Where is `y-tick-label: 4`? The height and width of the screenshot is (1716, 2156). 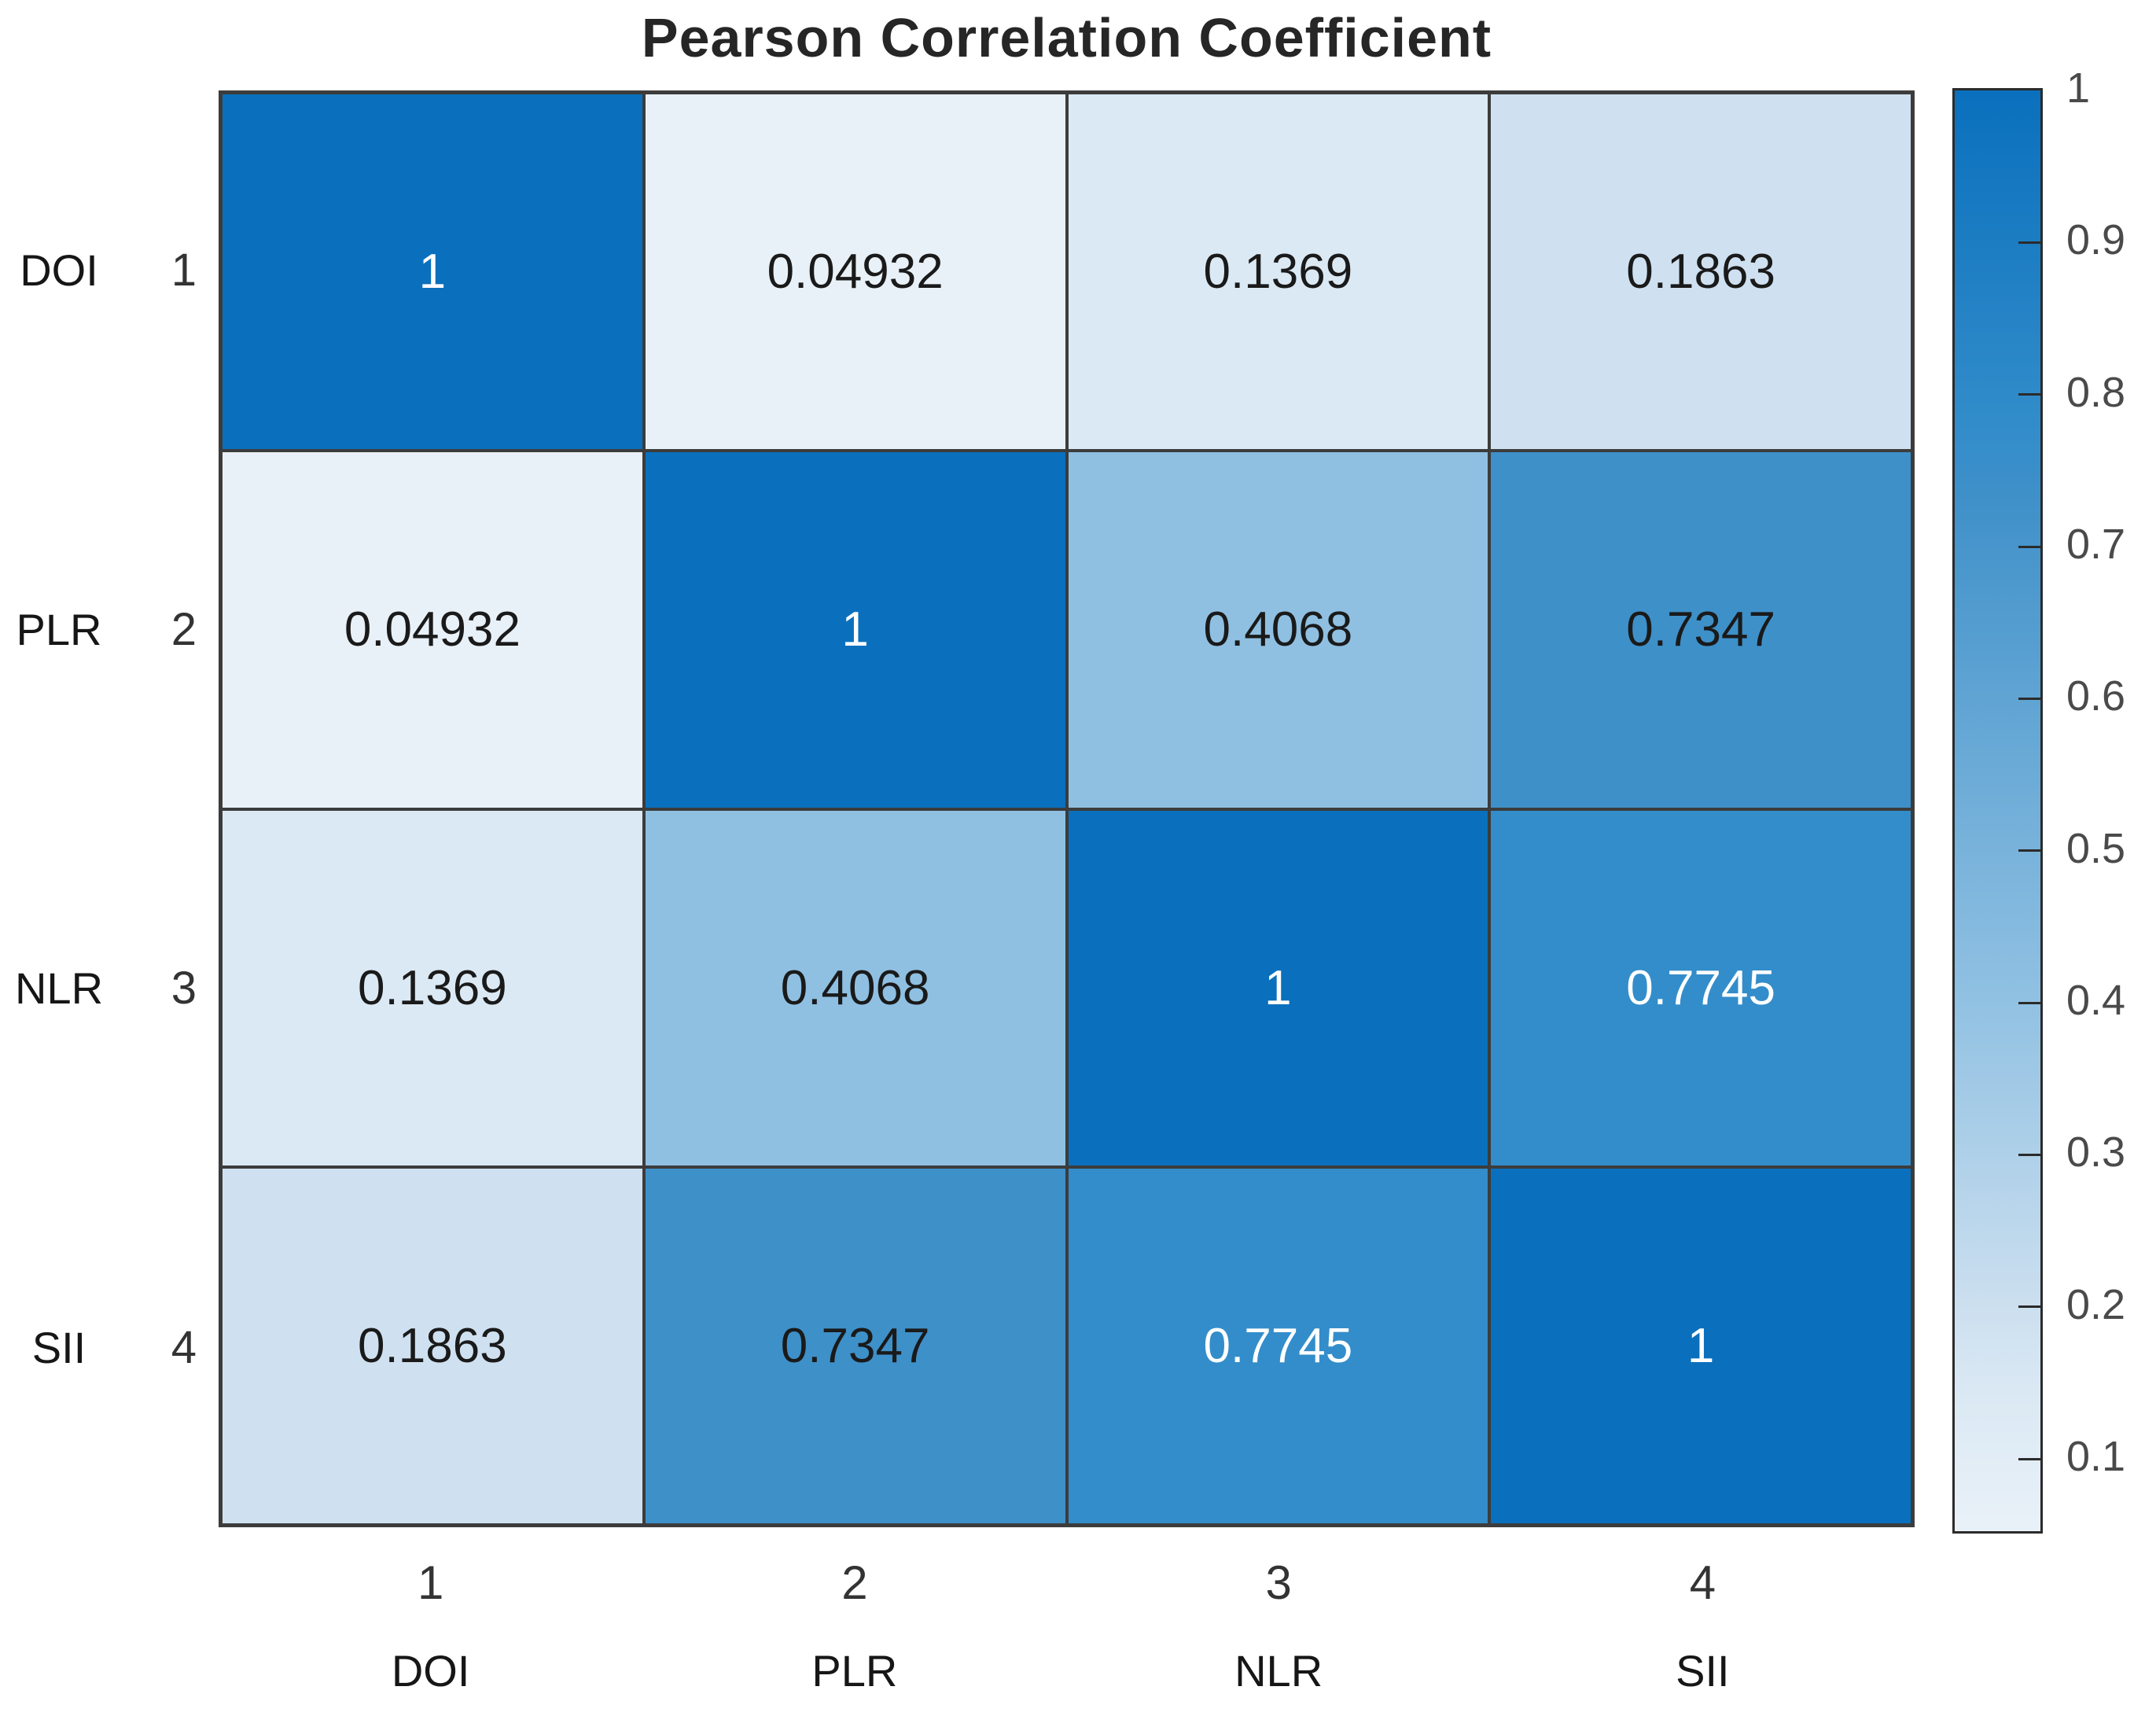
y-tick-label: 4 is located at coordinates (184, 1348).